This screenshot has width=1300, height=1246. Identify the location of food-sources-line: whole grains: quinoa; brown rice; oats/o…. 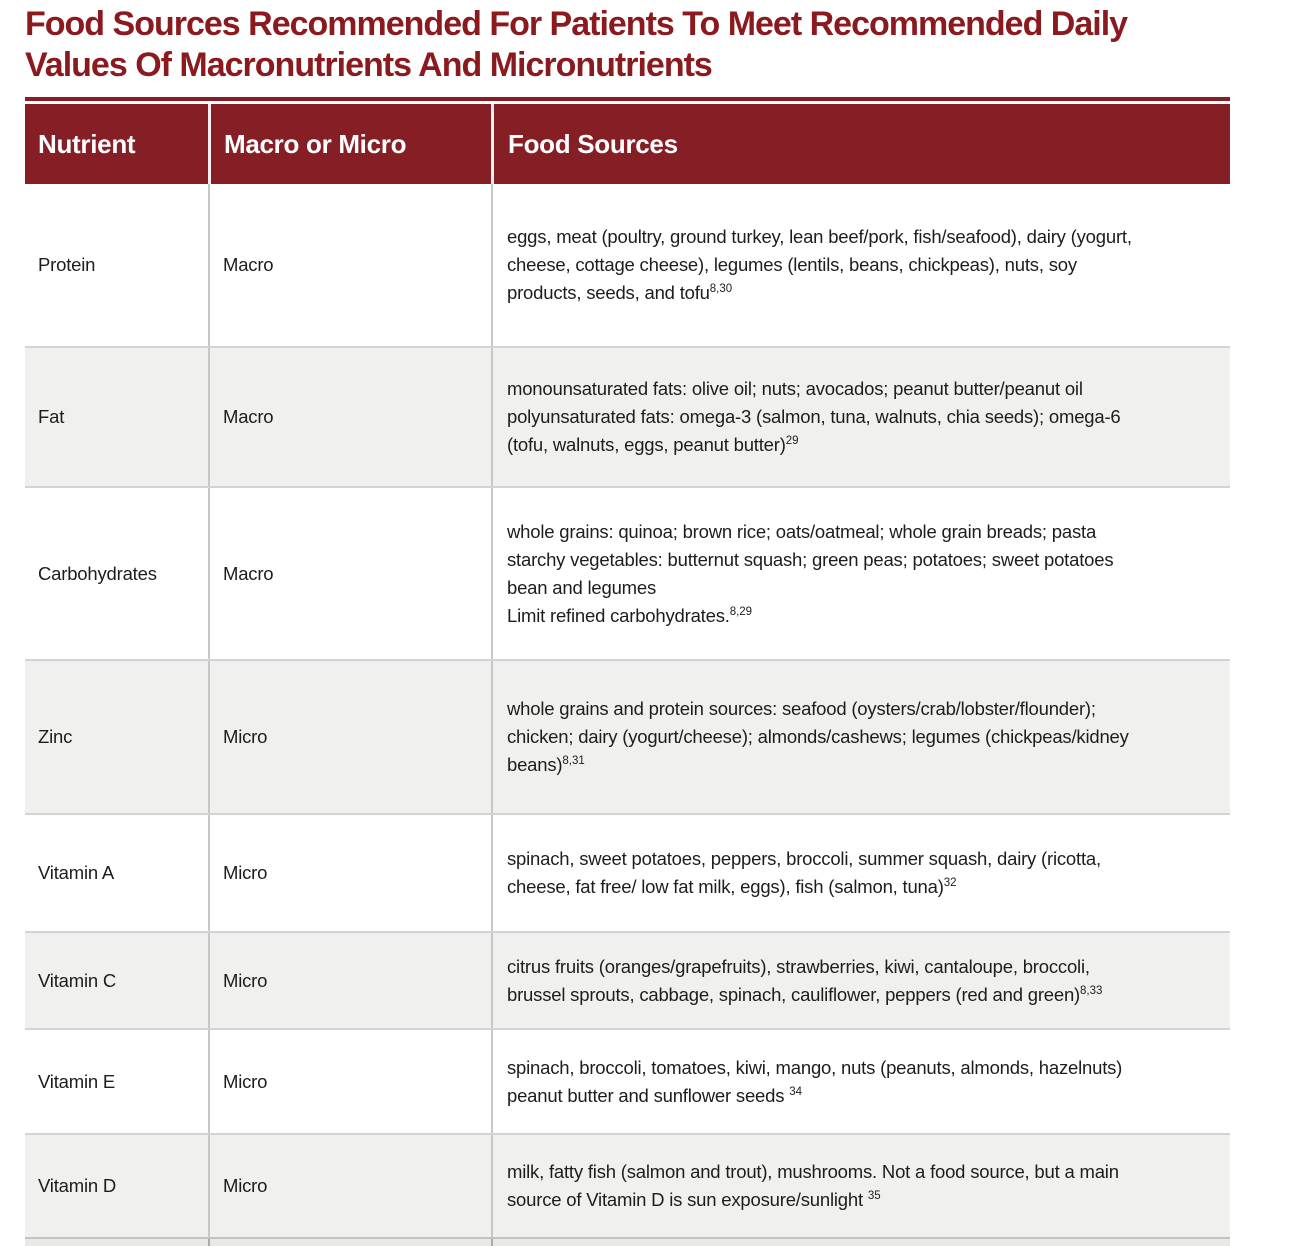
(802, 531).